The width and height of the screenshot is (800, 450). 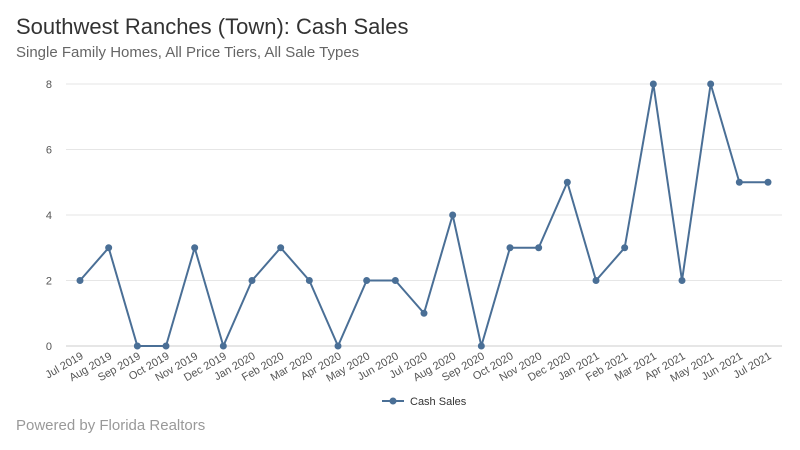 I want to click on legend: Cash Sales, so click(x=424, y=402).